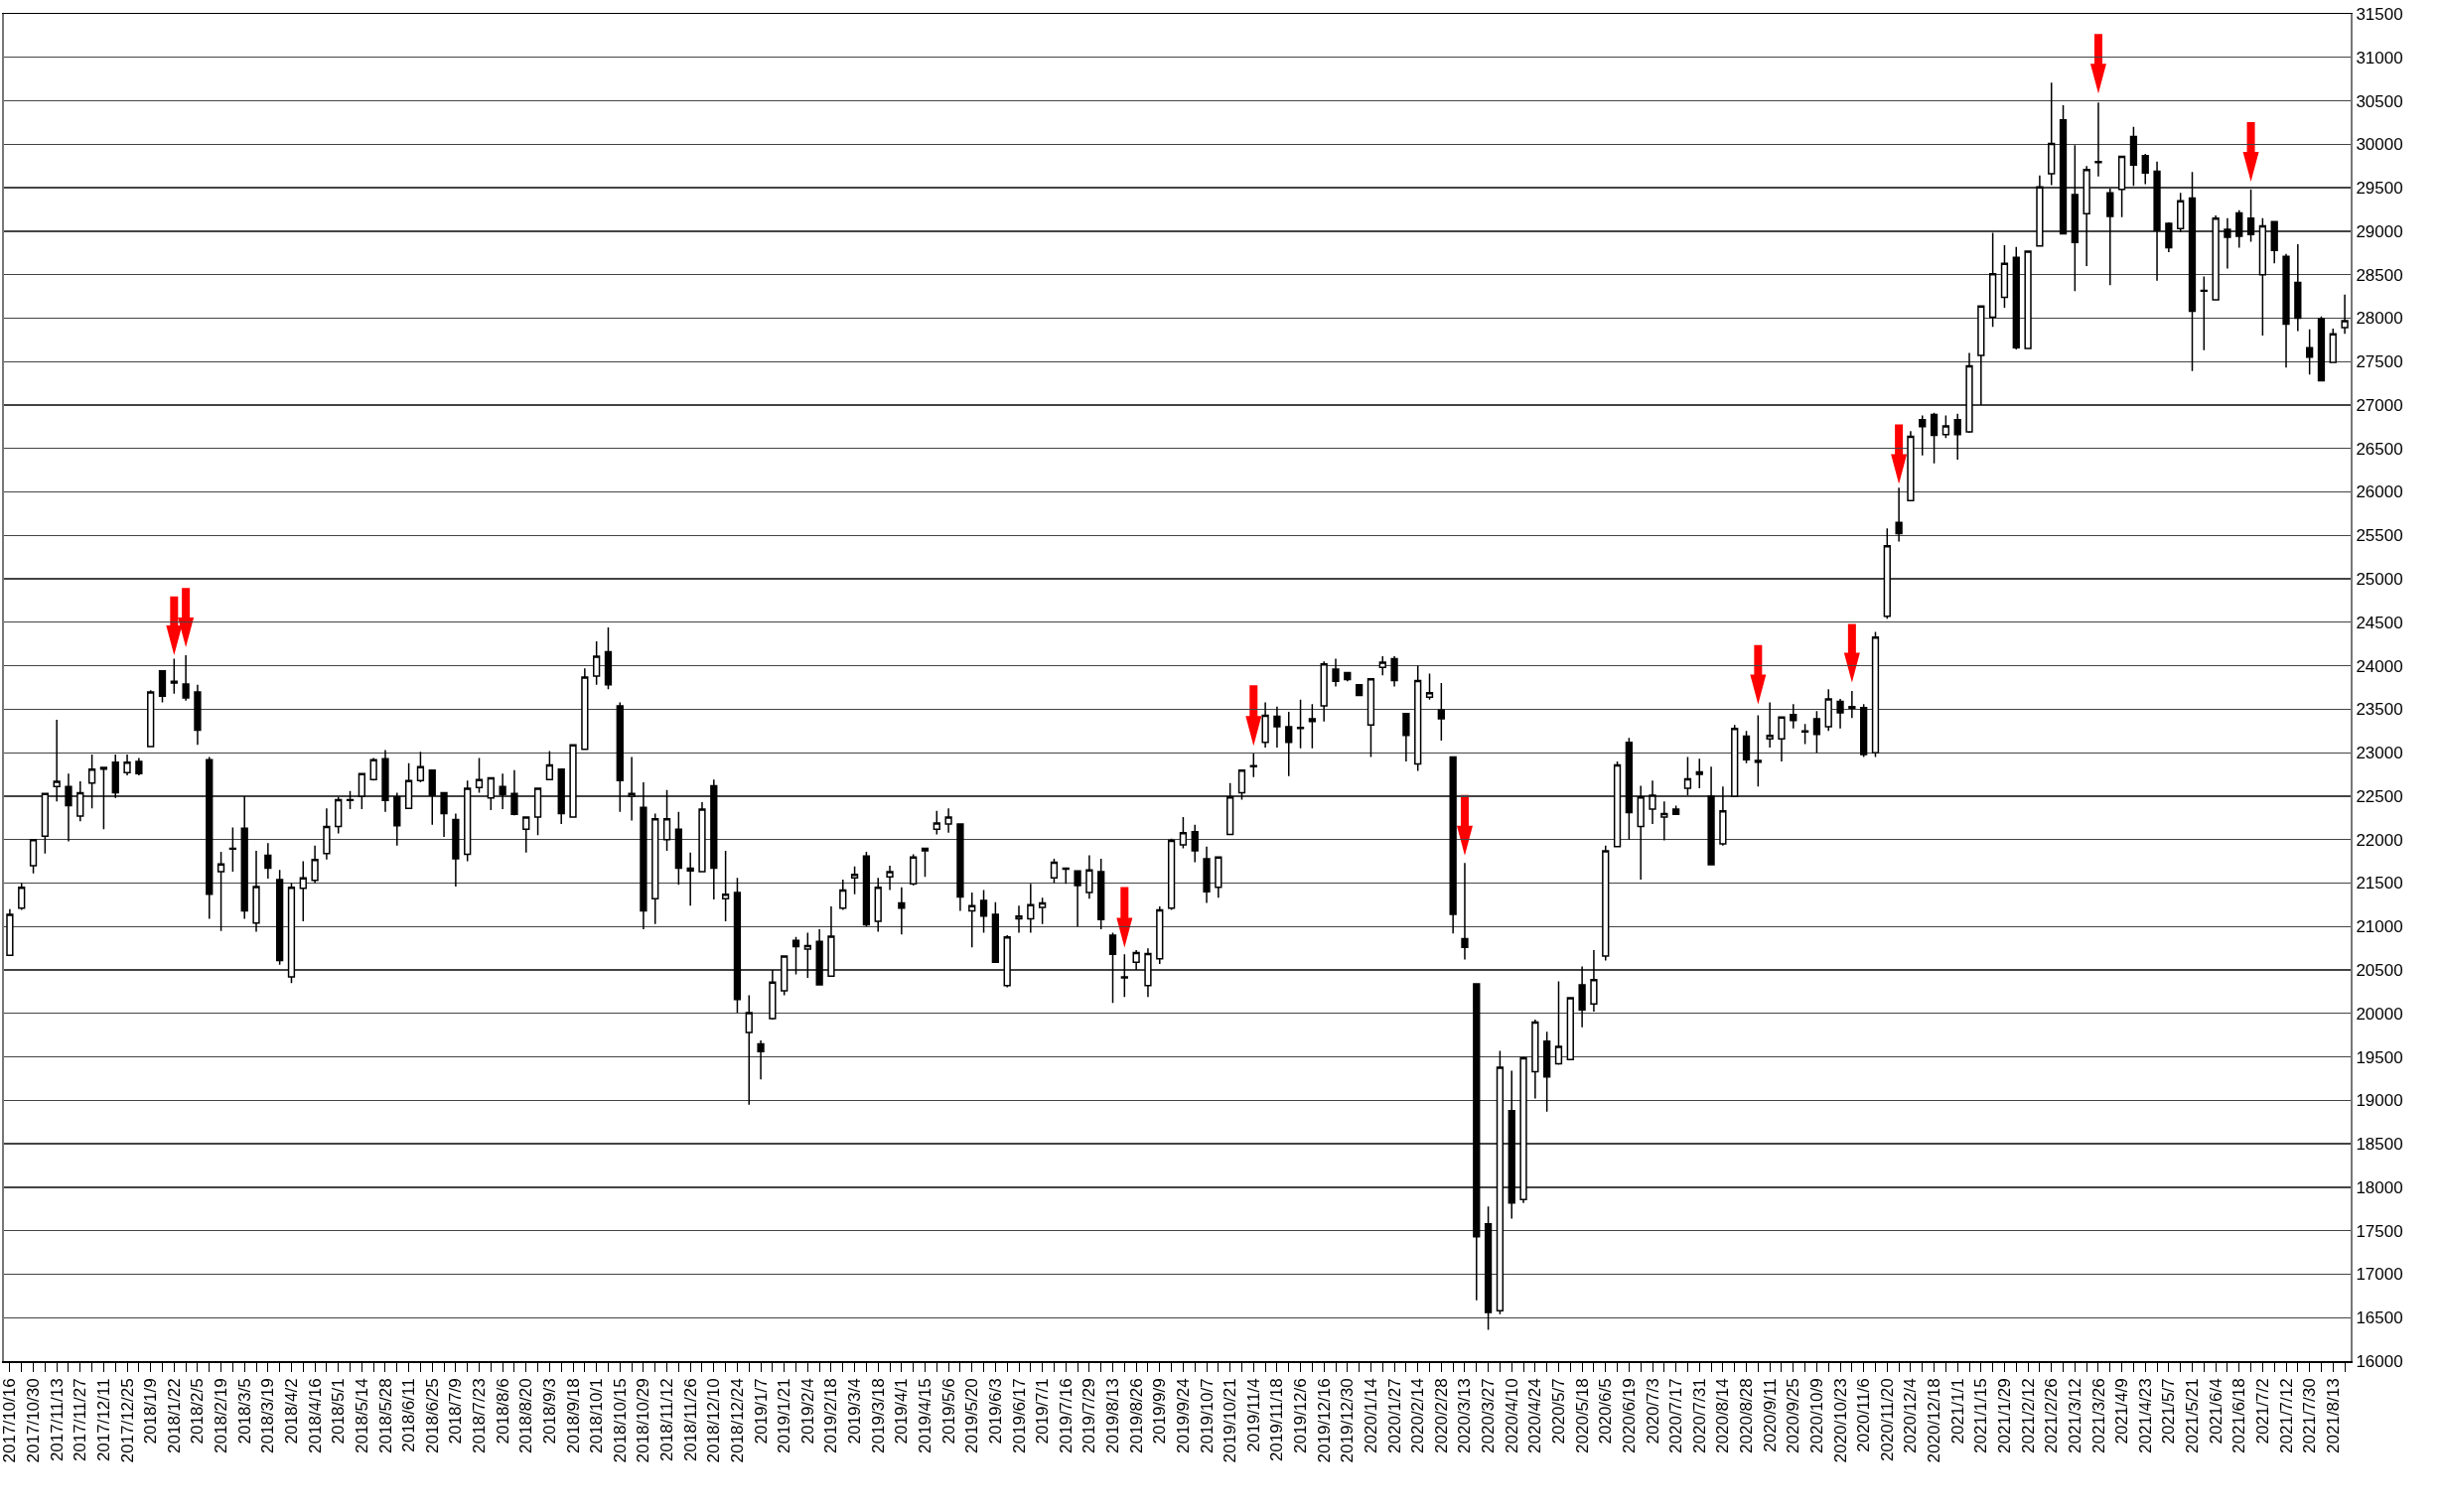 Image resolution: width=2442 pixels, height=1512 pixels. Describe the element at coordinates (315, 1415) in the screenshot. I see `x-tick-label: 2018/4/16` at that location.